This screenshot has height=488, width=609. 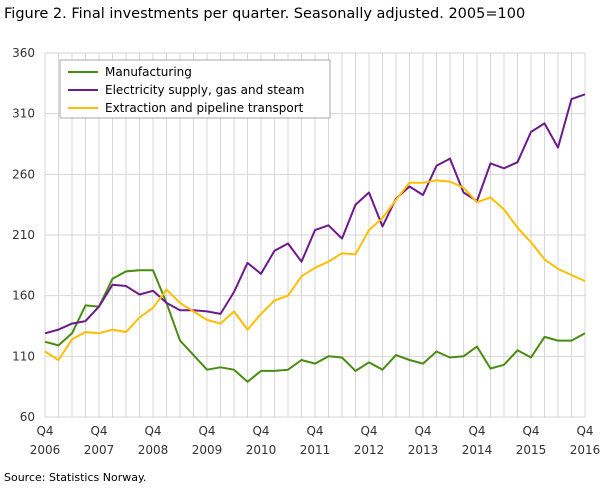 What do you see at coordinates (23, 296) in the screenshot?
I see `y-tick-label: 160` at bounding box center [23, 296].